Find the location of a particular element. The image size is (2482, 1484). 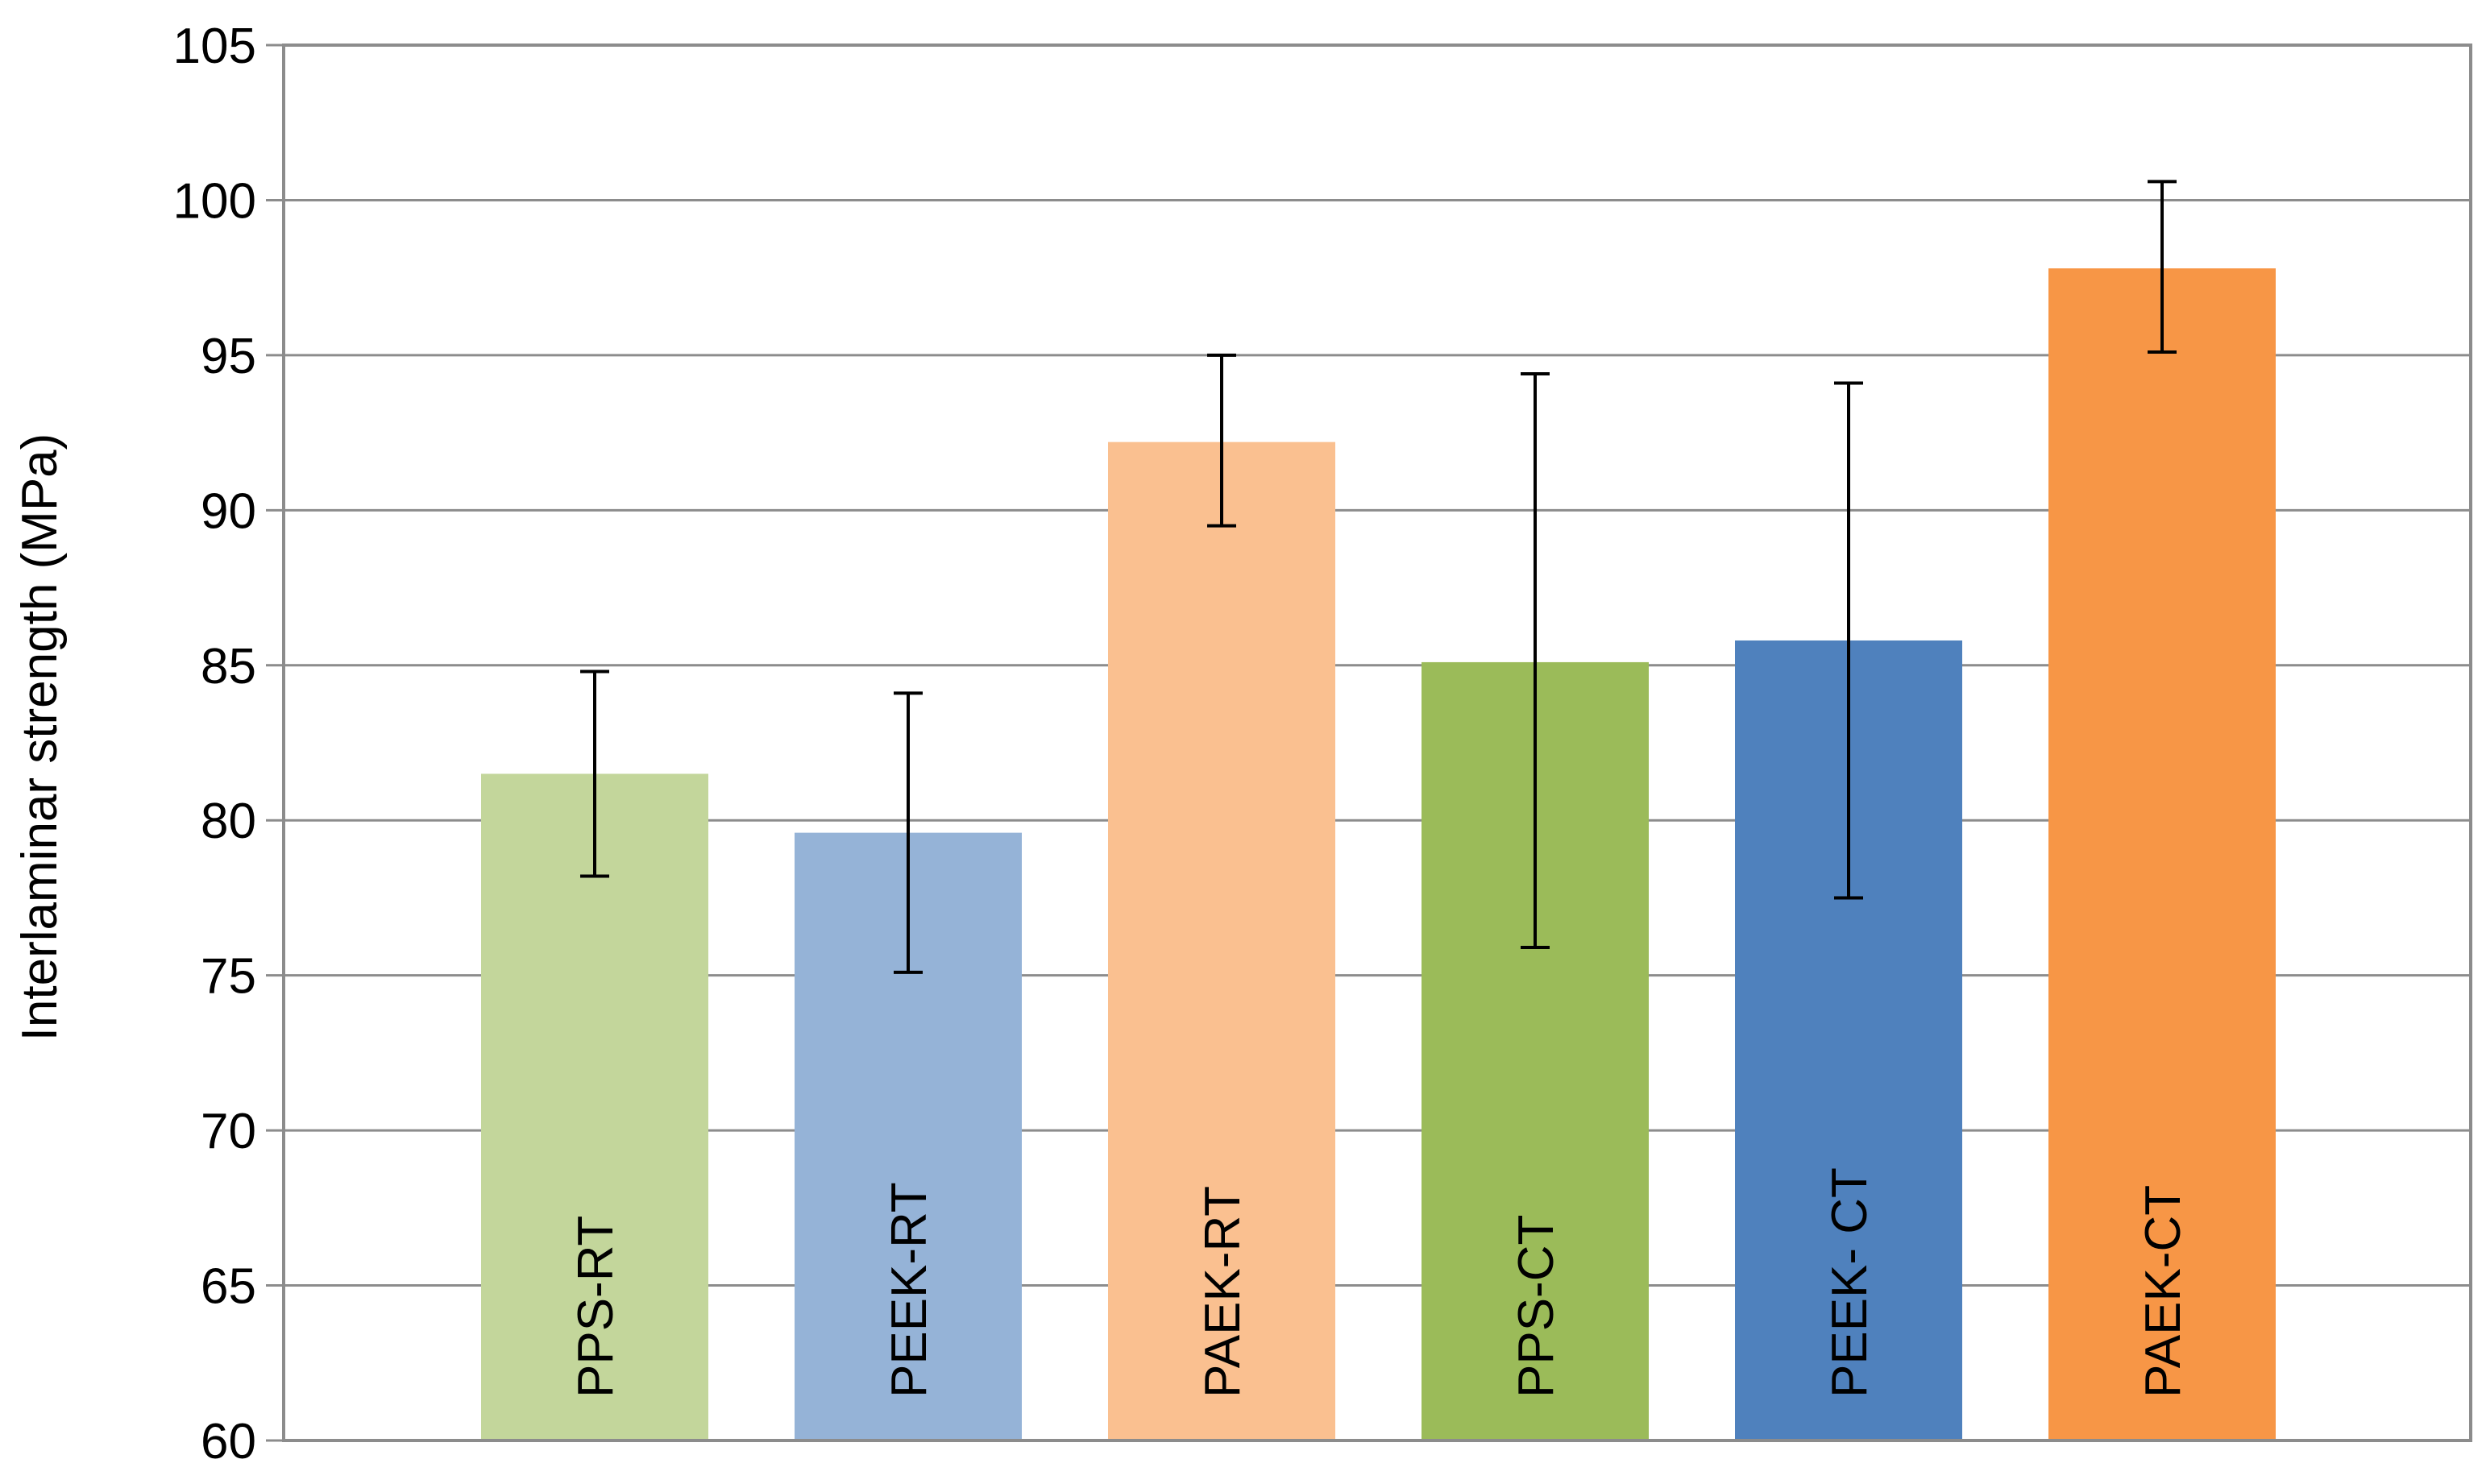

bar-label-0: PPS-RT is located at coordinates (596, 1307).